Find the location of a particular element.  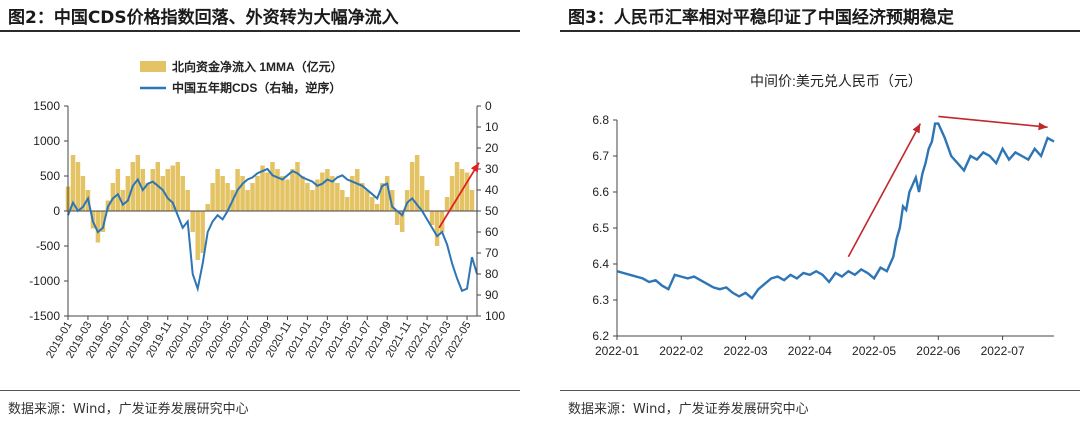

x-tick-label: 2022-04 is located at coordinates (810, 351).